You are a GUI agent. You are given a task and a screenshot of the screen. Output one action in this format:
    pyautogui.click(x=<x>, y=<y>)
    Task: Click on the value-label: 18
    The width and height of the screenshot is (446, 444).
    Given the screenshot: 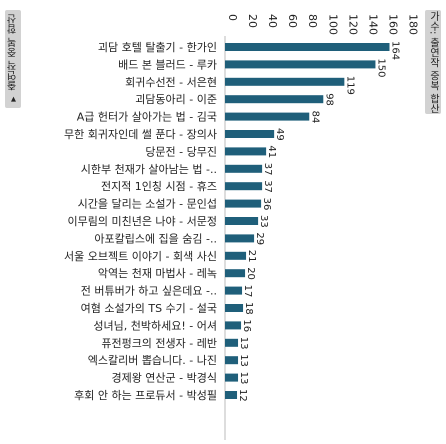 What is the action you would take?
    pyautogui.click(x=248, y=308)
    